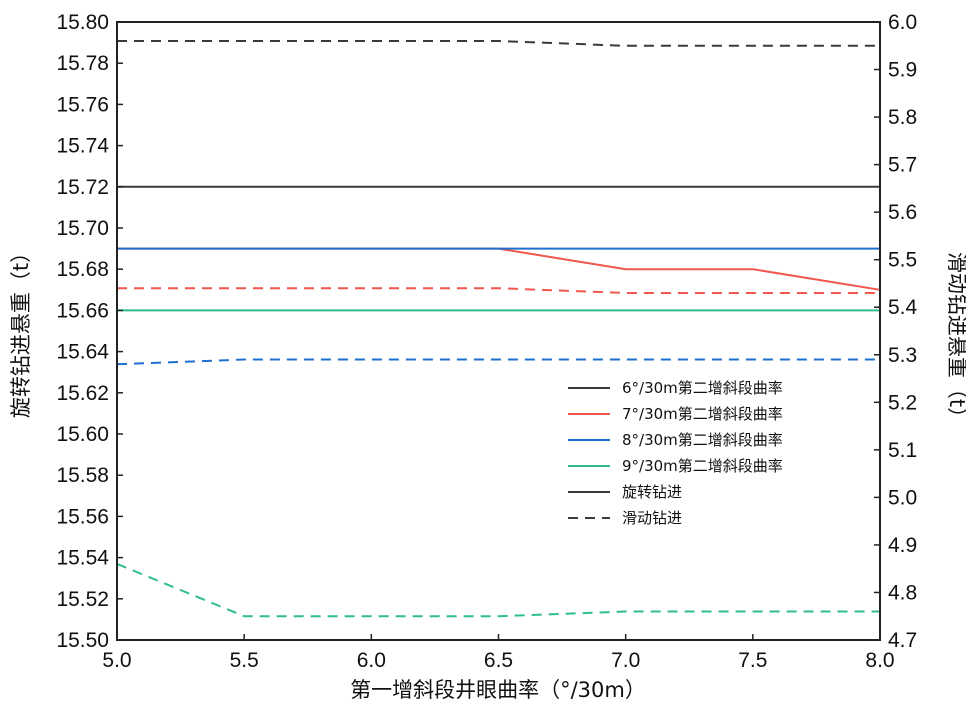 This screenshot has height=711, width=966. Describe the element at coordinates (82, 558) in the screenshot. I see `left-tick-label: 15.54` at that location.